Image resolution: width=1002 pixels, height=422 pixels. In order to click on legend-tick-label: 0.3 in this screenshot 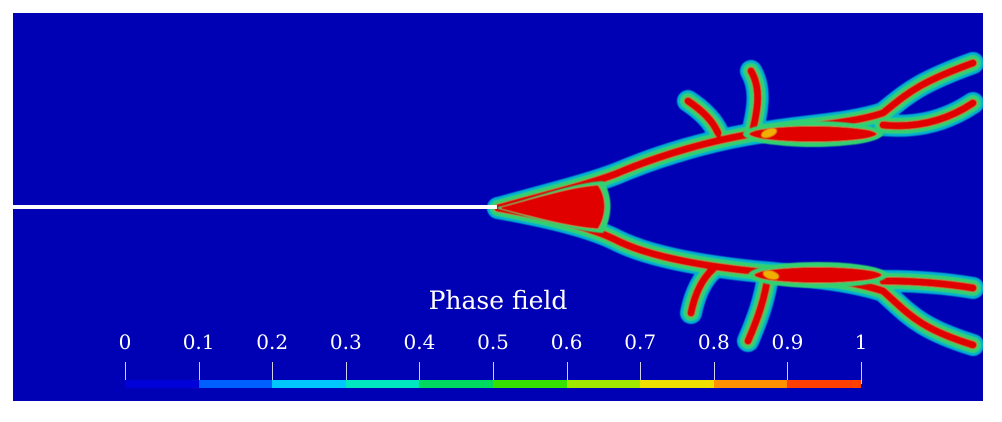, I will do `click(345, 342)`.